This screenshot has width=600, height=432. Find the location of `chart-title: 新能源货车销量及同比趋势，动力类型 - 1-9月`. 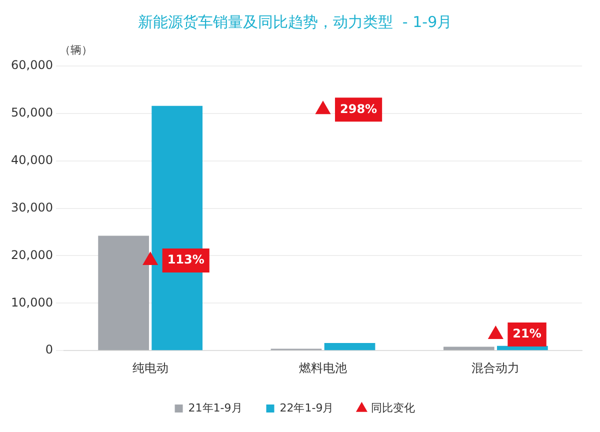

chart-title: 新能源货车销量及同比趋势，动力类型 - 1-9月 is located at coordinates (295, 21).